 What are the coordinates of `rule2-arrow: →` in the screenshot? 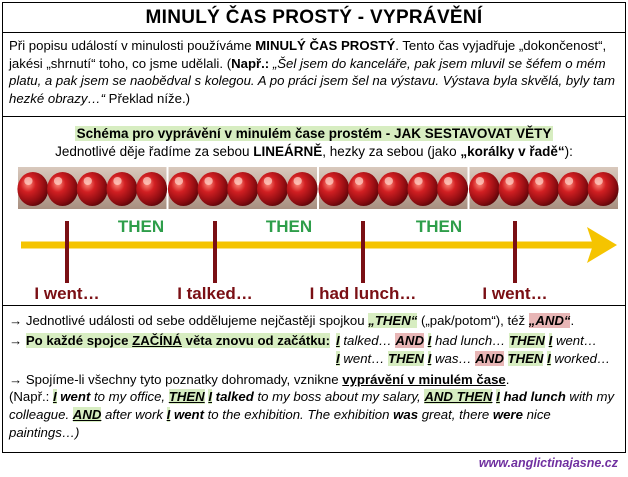 It's located at (17, 340).